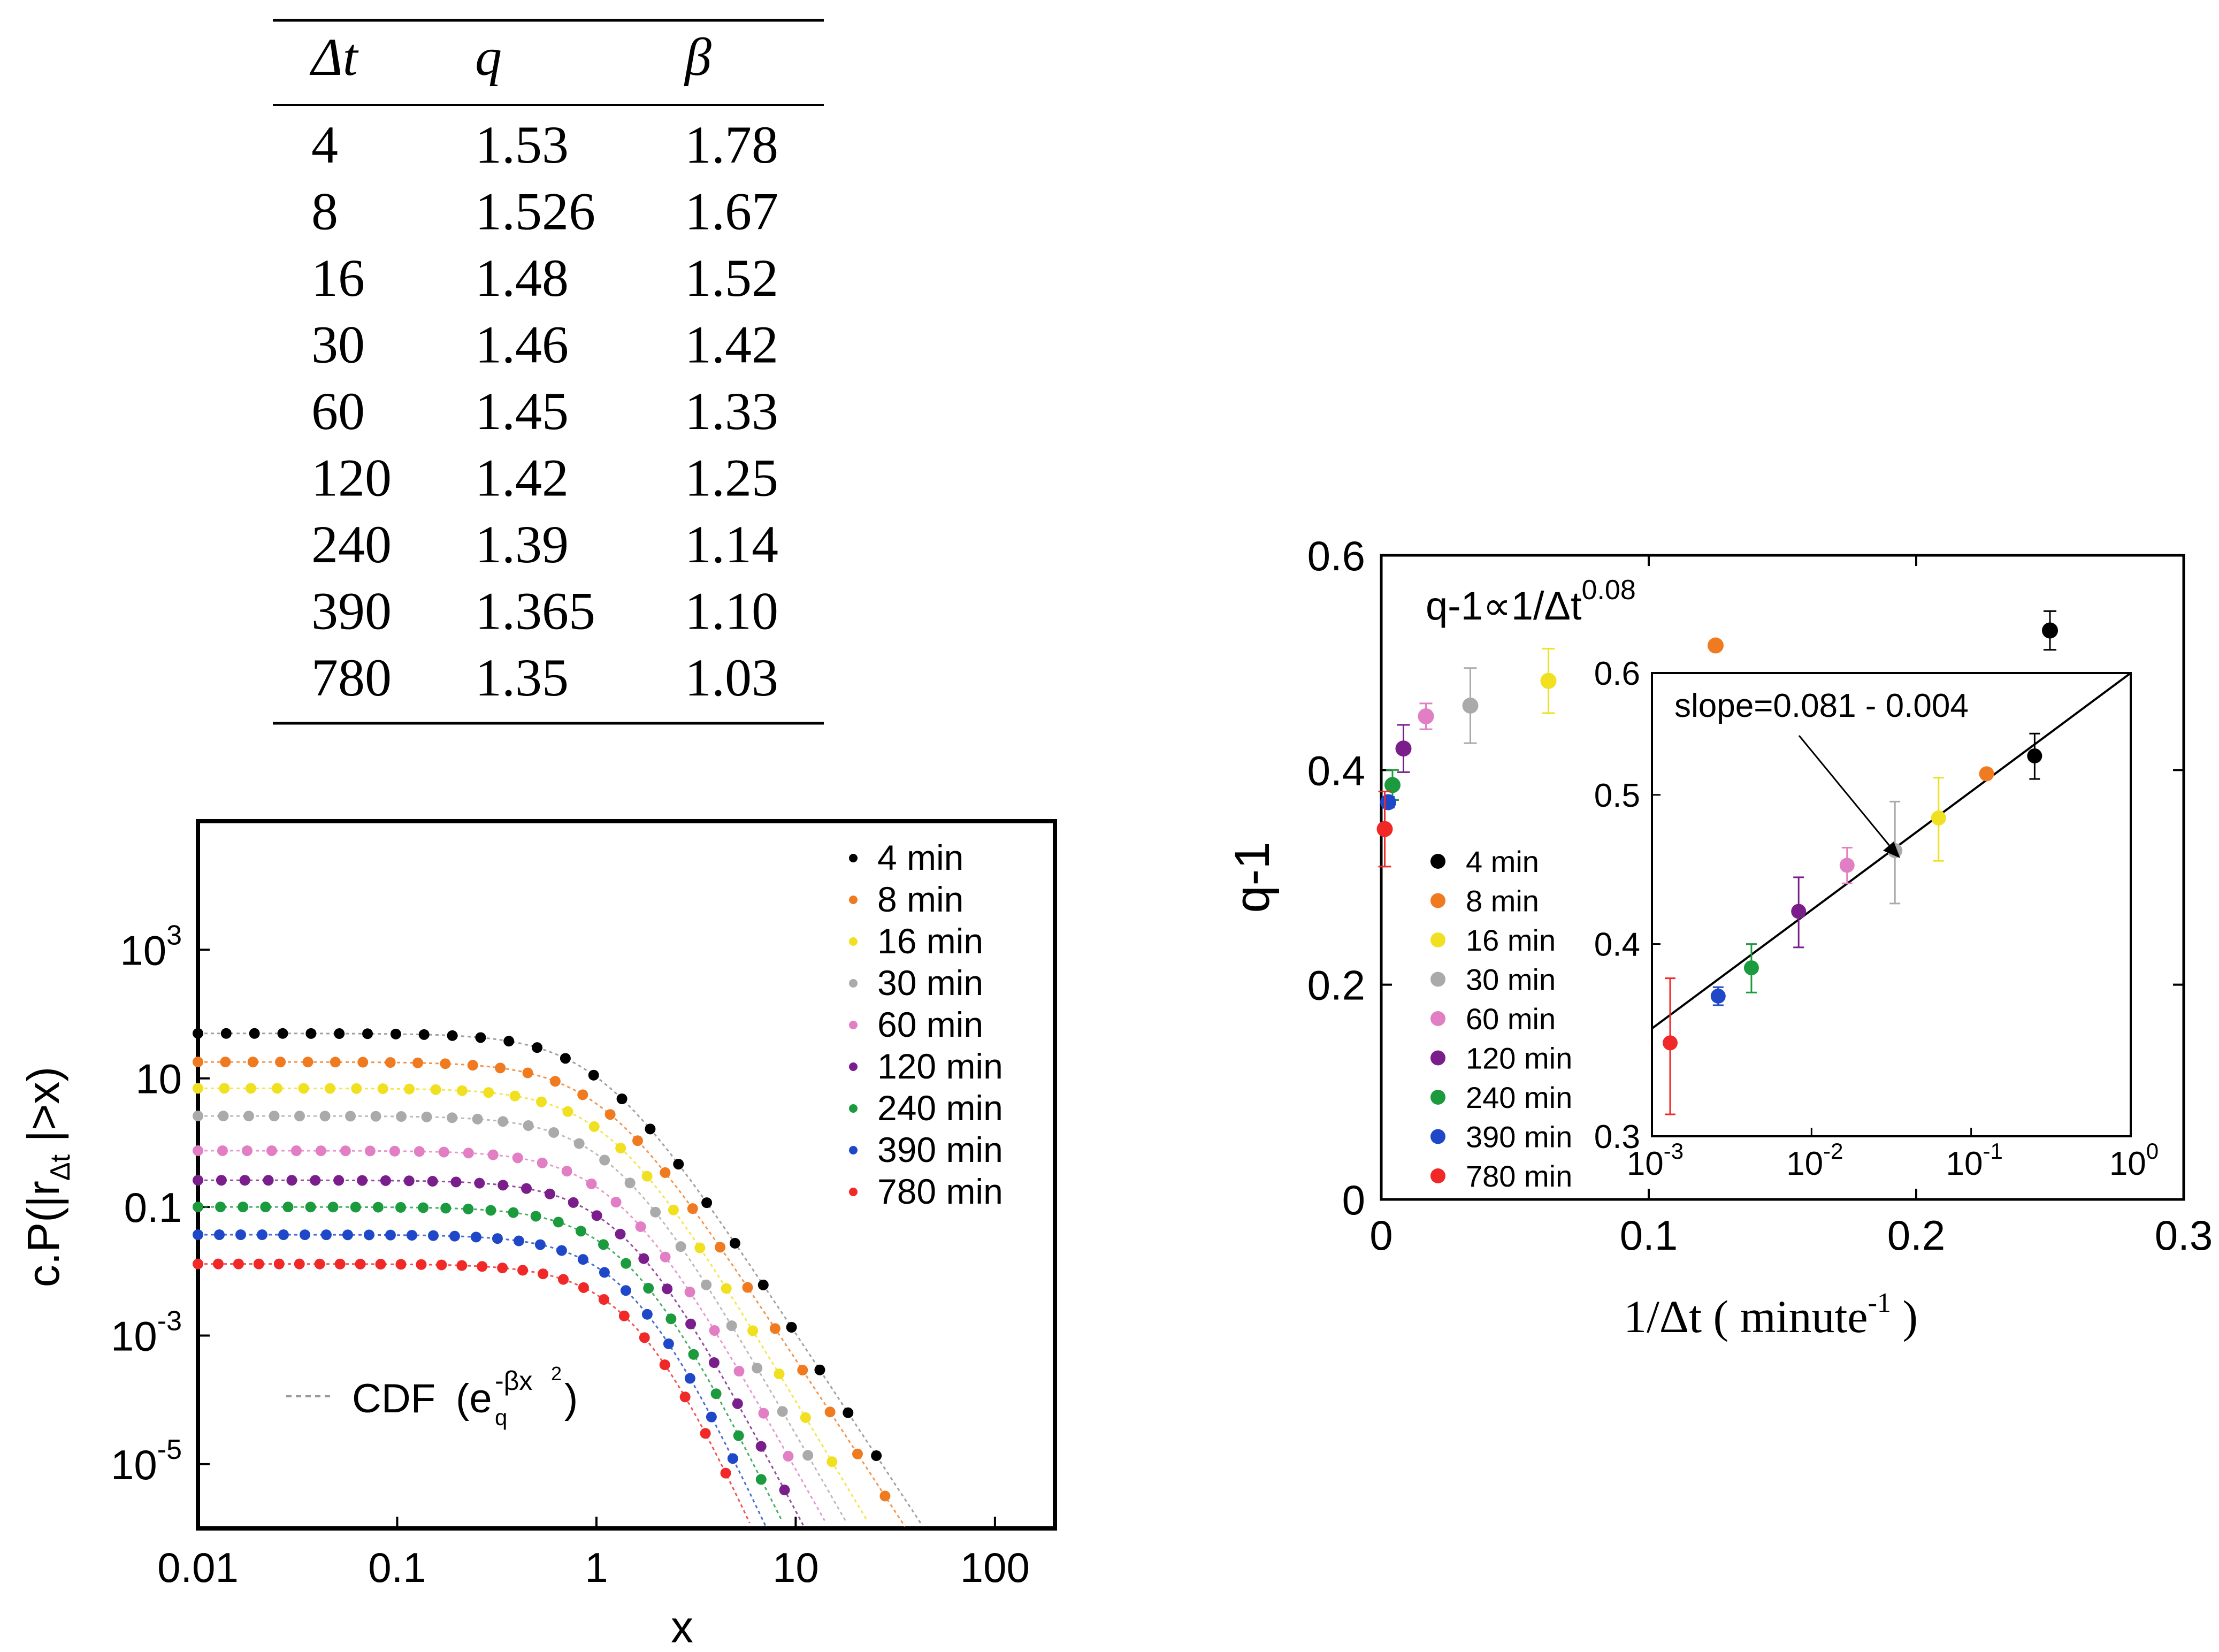 The height and width of the screenshot is (1652, 2219). Describe the element at coordinates (43, 1234) in the screenshot. I see `cdf-ylabel-main: c.P(|r` at that location.